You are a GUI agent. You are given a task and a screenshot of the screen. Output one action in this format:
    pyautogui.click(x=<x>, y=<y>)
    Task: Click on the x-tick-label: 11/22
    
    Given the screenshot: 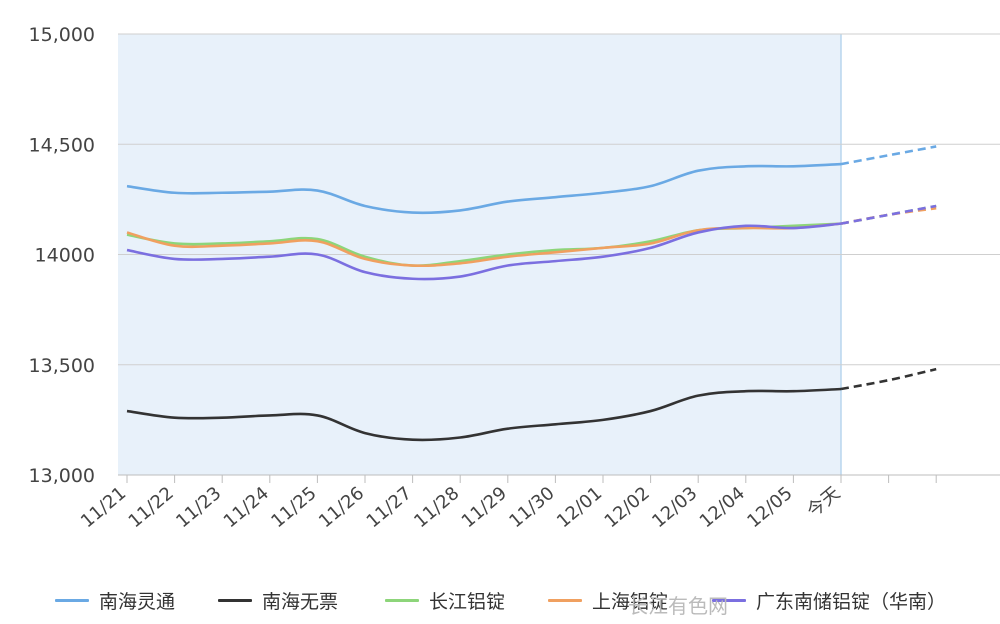 What is the action you would take?
    pyautogui.click(x=151, y=507)
    